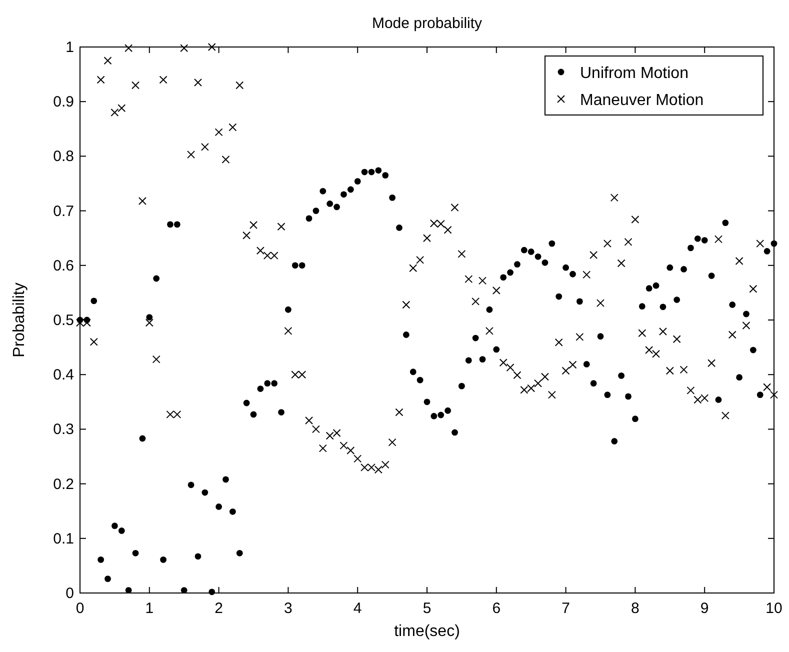 The image size is (789, 652). Describe the element at coordinates (149, 608) in the screenshot. I see `x-tick-label: 1` at that location.